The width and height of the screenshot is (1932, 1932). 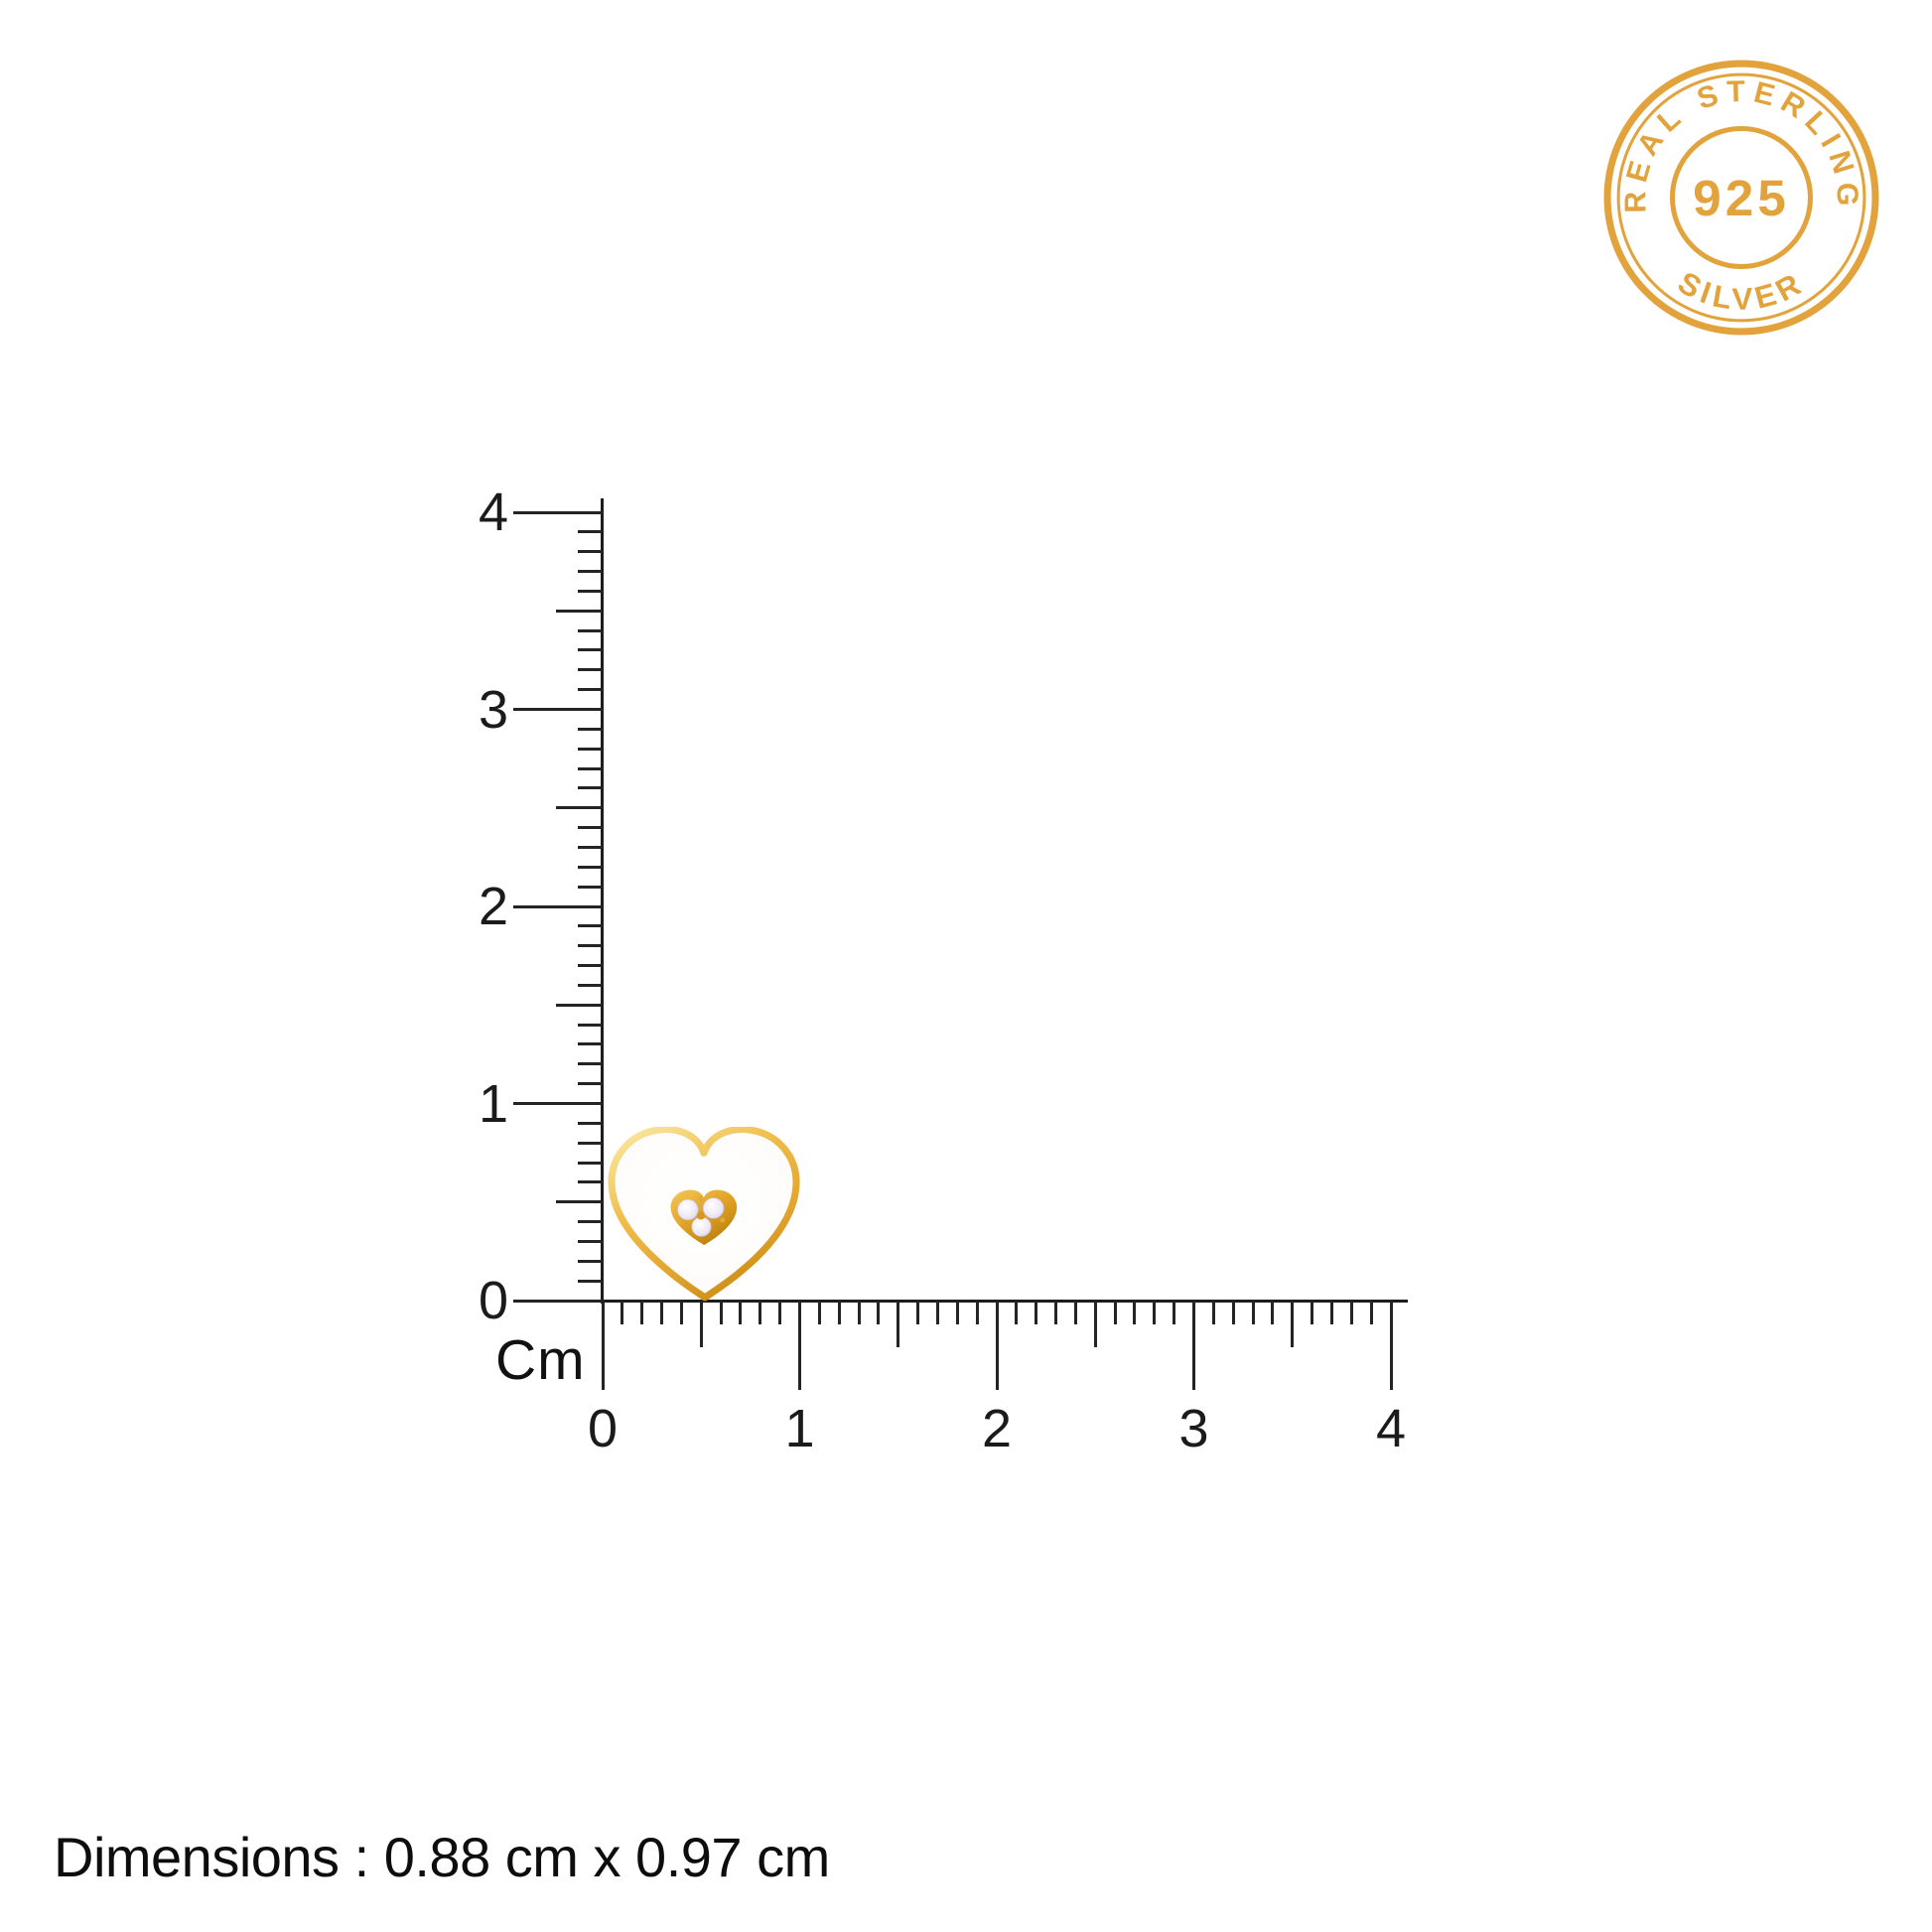 I want to click on y-axis-label: 4, so click(x=493, y=512).